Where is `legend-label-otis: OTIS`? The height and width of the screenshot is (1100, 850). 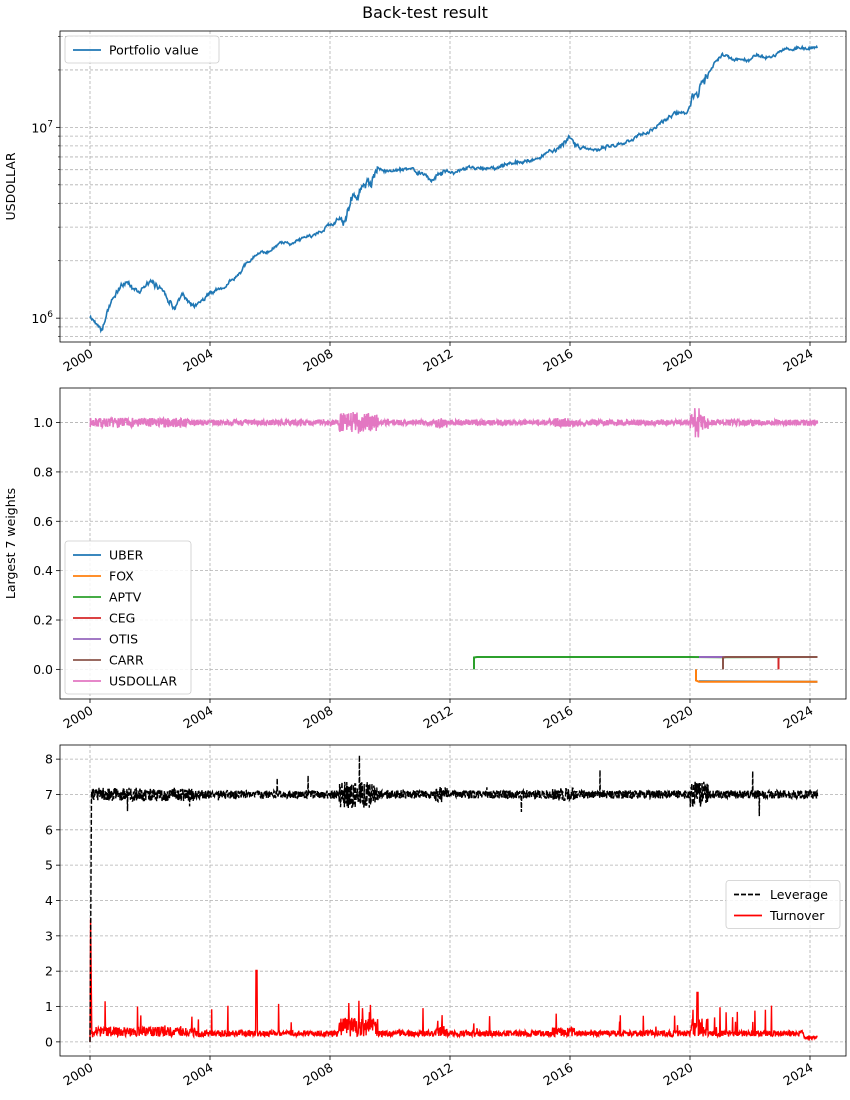
legend-label-otis: OTIS is located at coordinates (123, 639).